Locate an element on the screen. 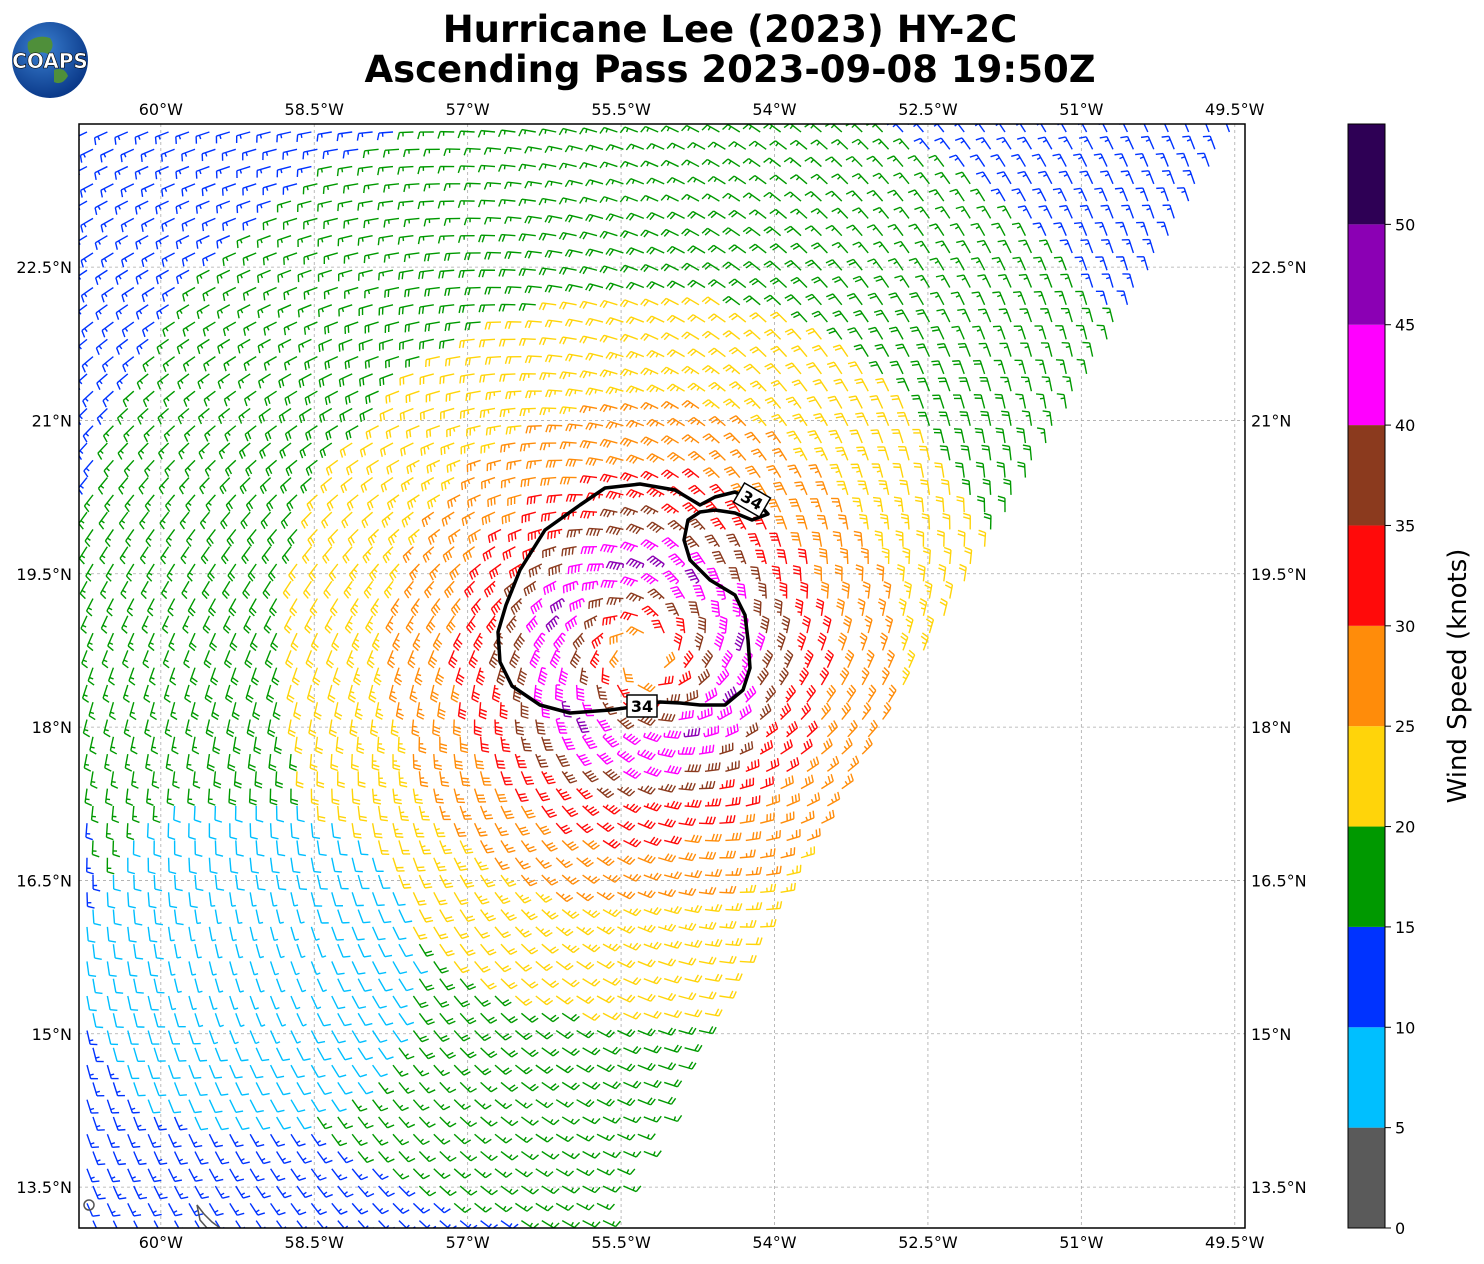 The height and width of the screenshot is (1264, 1484). lat-tick-right-3: 18°N is located at coordinates (1271, 727).